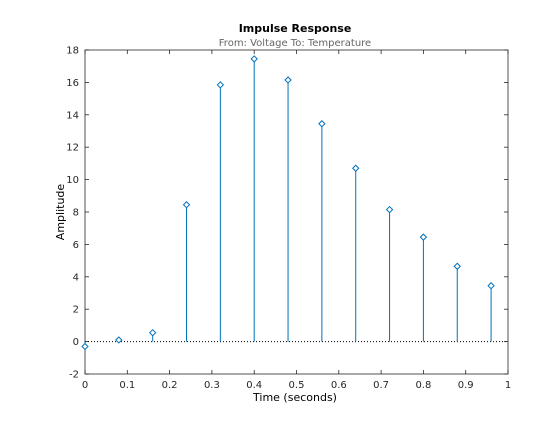  Describe the element at coordinates (381, 385) in the screenshot. I see `x-tick-label: 0.7` at that location.